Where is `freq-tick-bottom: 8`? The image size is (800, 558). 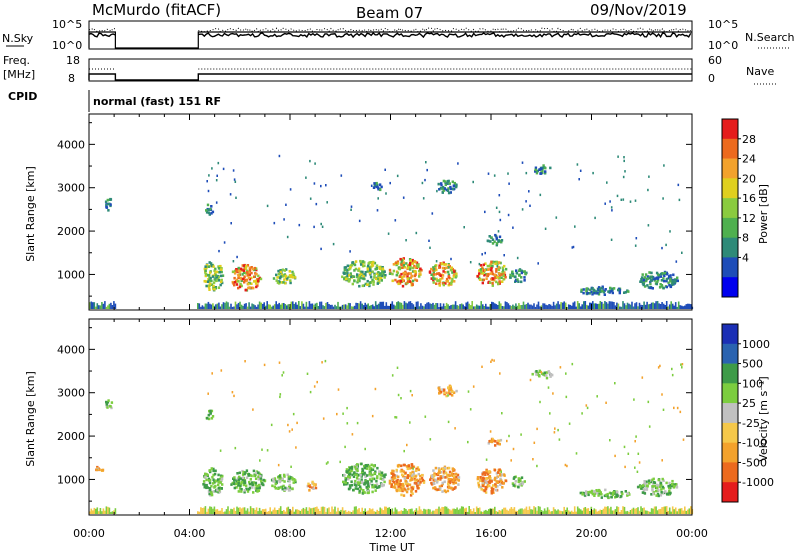 freq-tick-bottom: 8 is located at coordinates (71, 78).